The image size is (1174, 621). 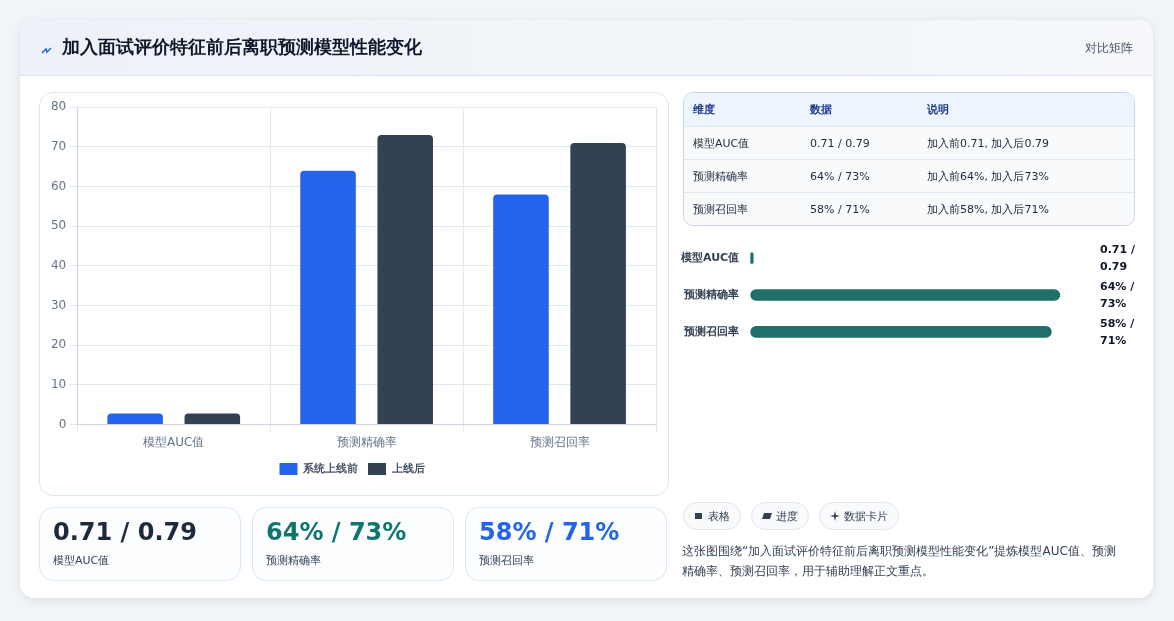 I want to click on y-tick-label: 40, so click(x=58, y=265).